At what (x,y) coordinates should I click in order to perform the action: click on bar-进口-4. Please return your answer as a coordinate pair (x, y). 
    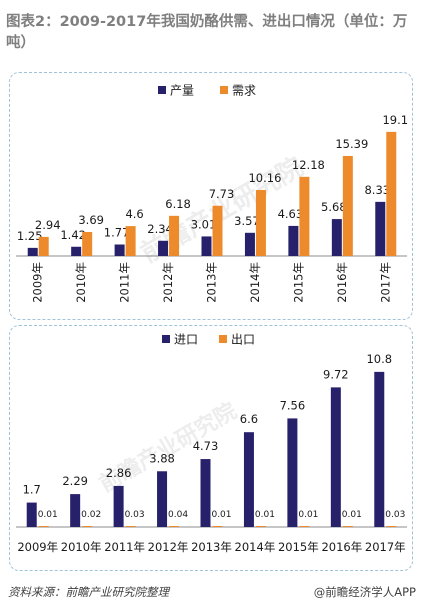
    Looking at the image, I should click on (205, 493).